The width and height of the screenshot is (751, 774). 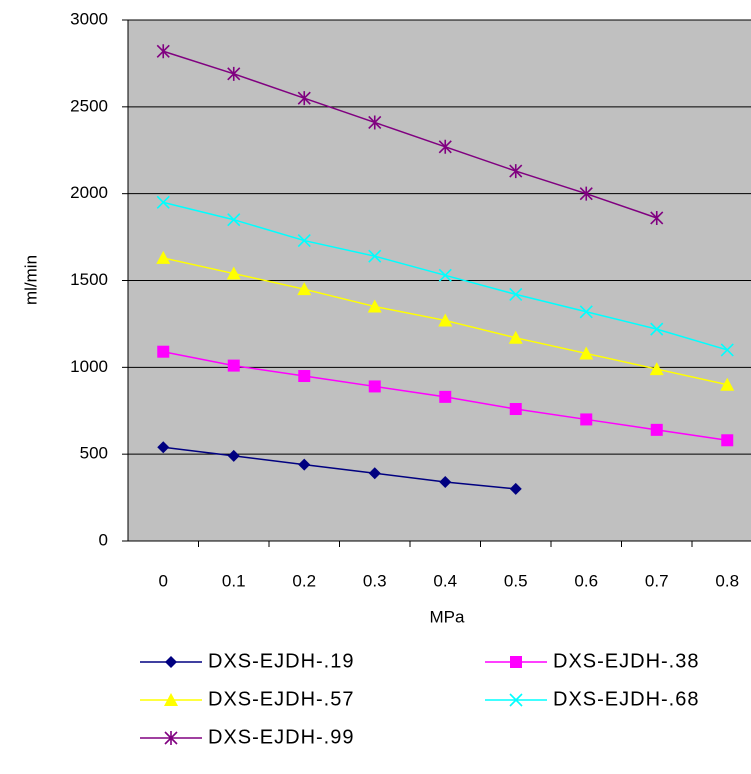 What do you see at coordinates (657, 580) in the screenshot?
I see `x-tick-label: 0.7` at bounding box center [657, 580].